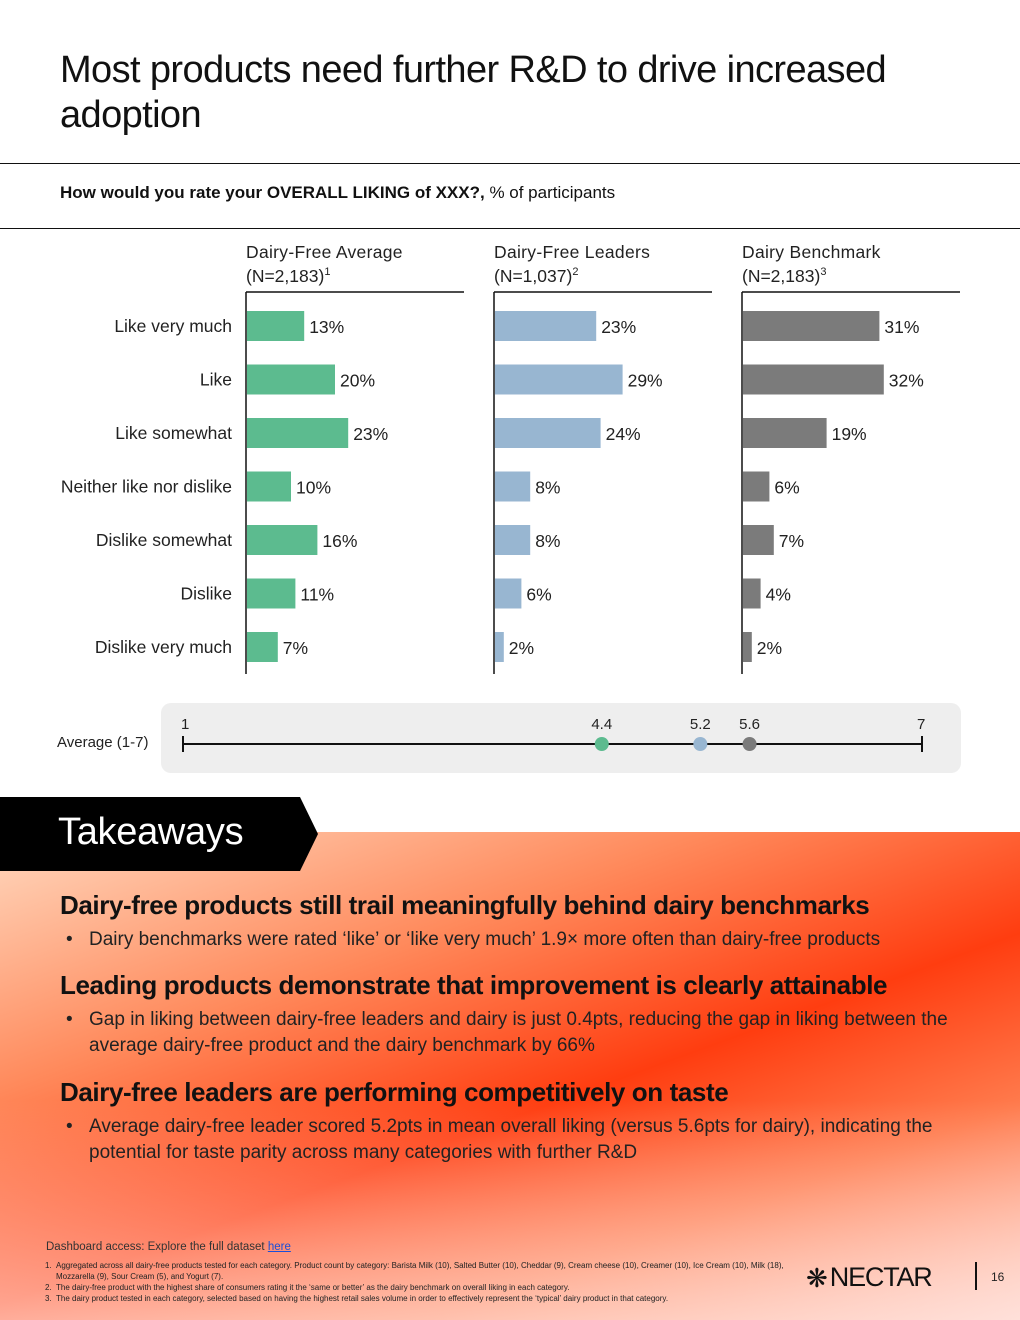 The image size is (1020, 1320). What do you see at coordinates (317, 595) in the screenshot?
I see `bar-value-label: 11%` at bounding box center [317, 595].